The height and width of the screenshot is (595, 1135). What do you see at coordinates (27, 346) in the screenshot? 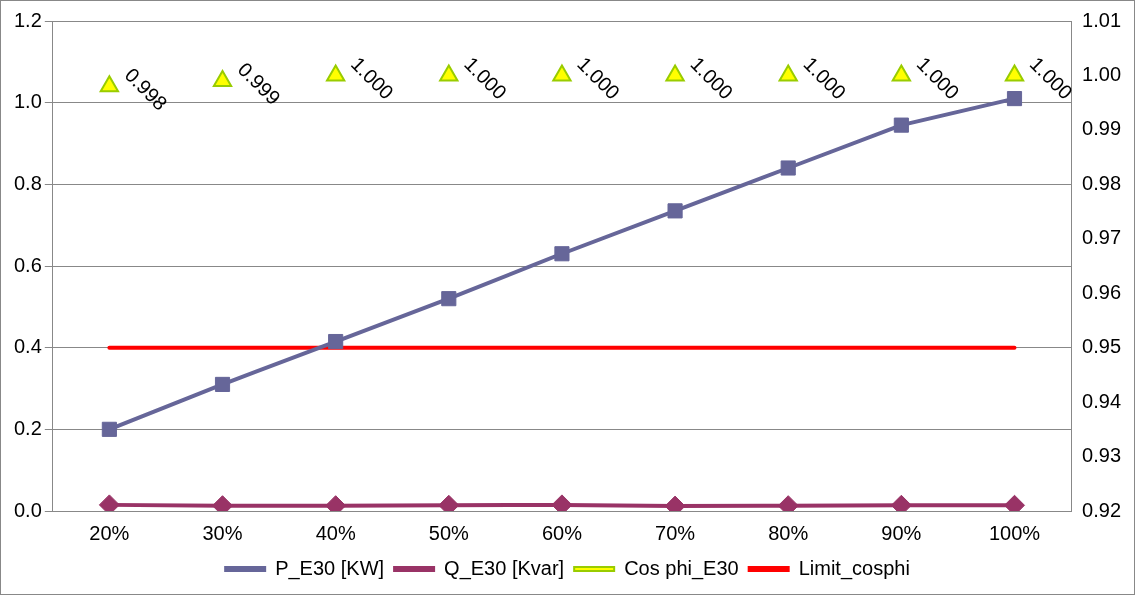
I see `y-tick-label: 0.4` at bounding box center [27, 346].